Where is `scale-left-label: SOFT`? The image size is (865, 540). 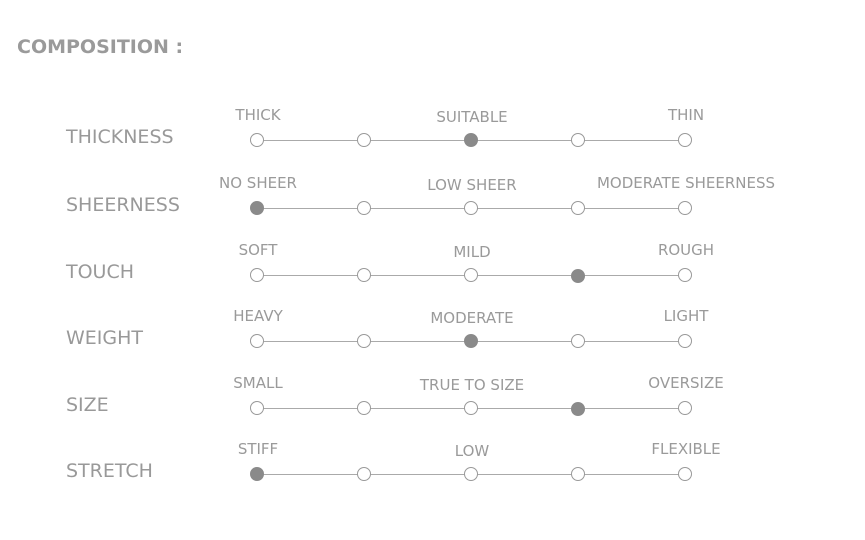 scale-left-label: SOFT is located at coordinates (258, 250).